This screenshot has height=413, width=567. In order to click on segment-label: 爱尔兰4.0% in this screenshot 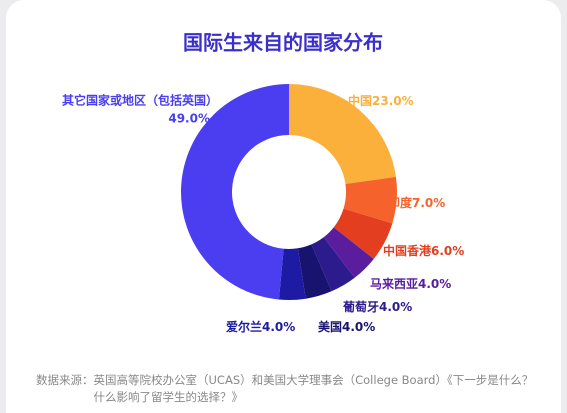, I will do `click(260, 326)`.